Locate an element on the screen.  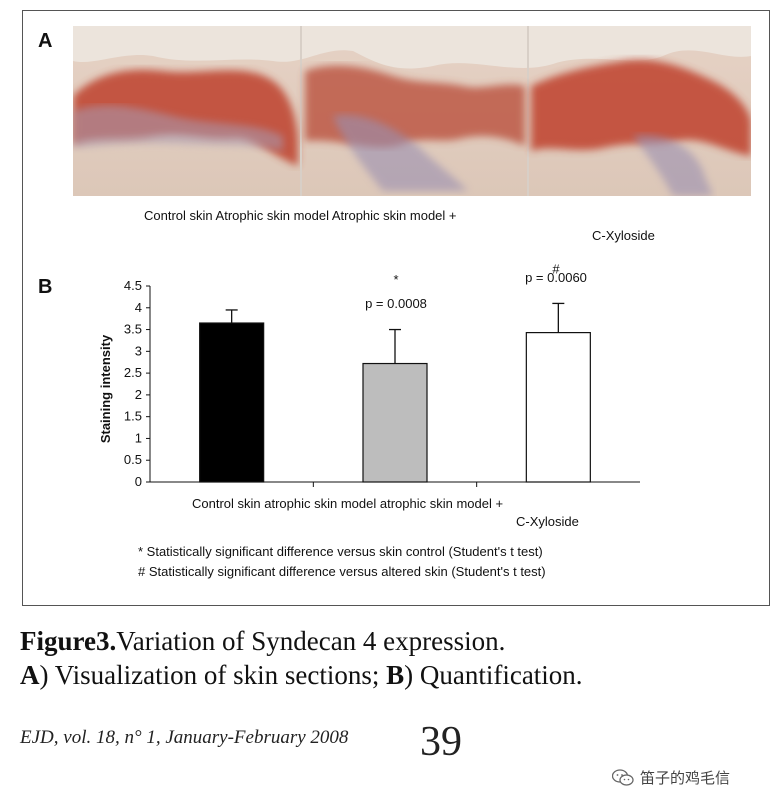
y-tick-label: 2.5 is located at coordinates (133, 372).